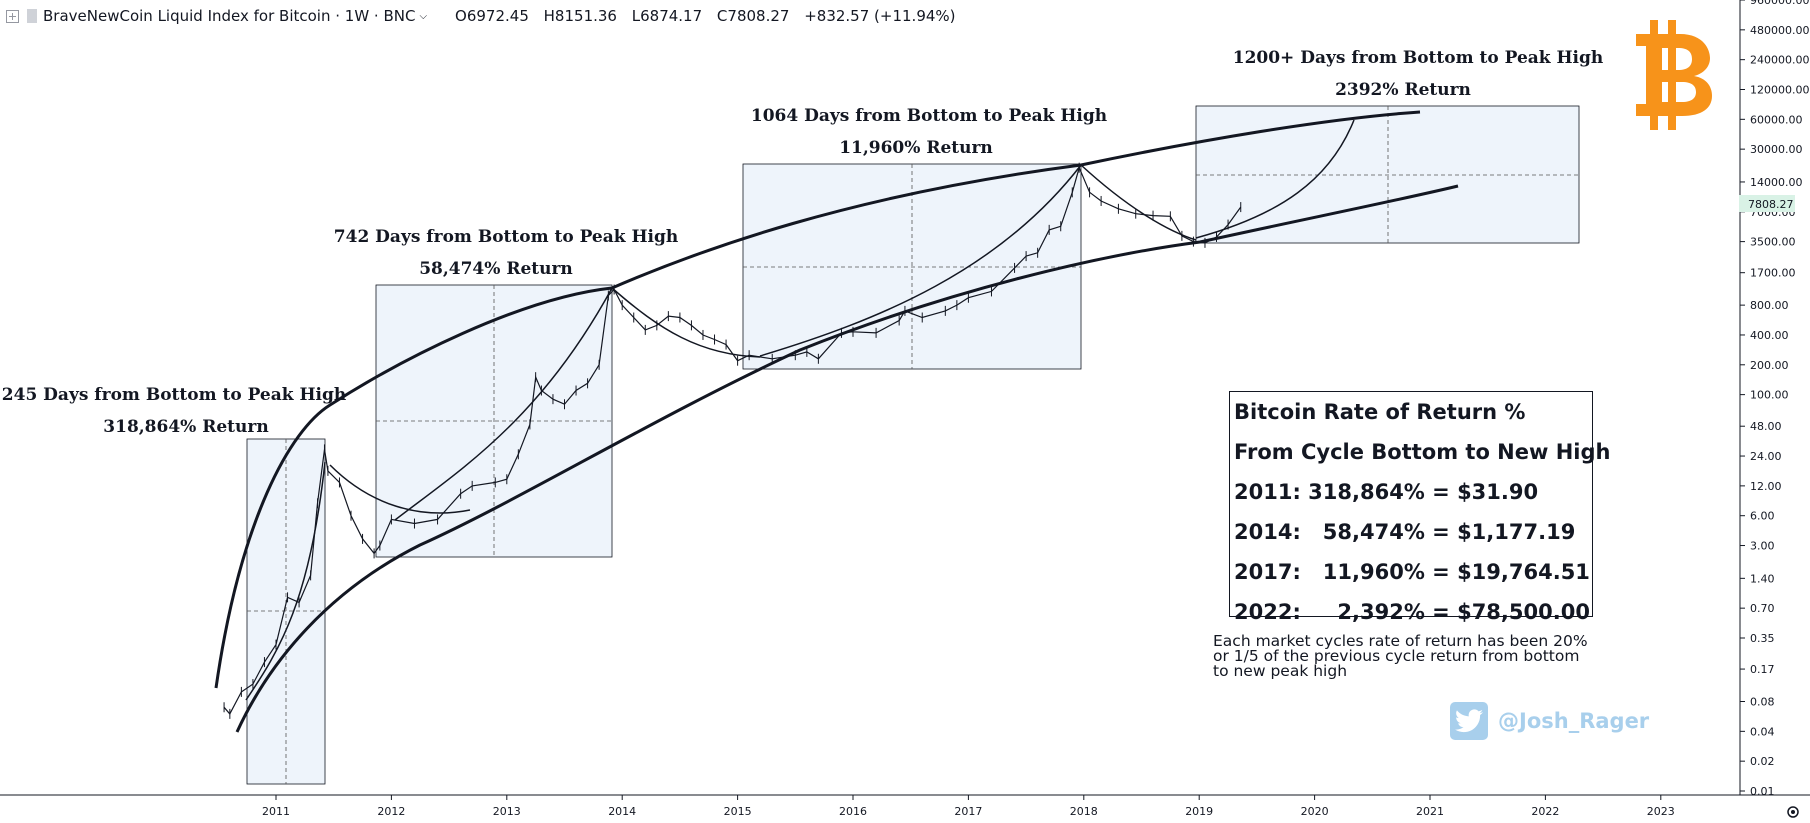 The width and height of the screenshot is (1810, 823). Describe the element at coordinates (1380, 412) in the screenshot. I see `summary-line-title: Bitcoin Rate of Return %` at that location.